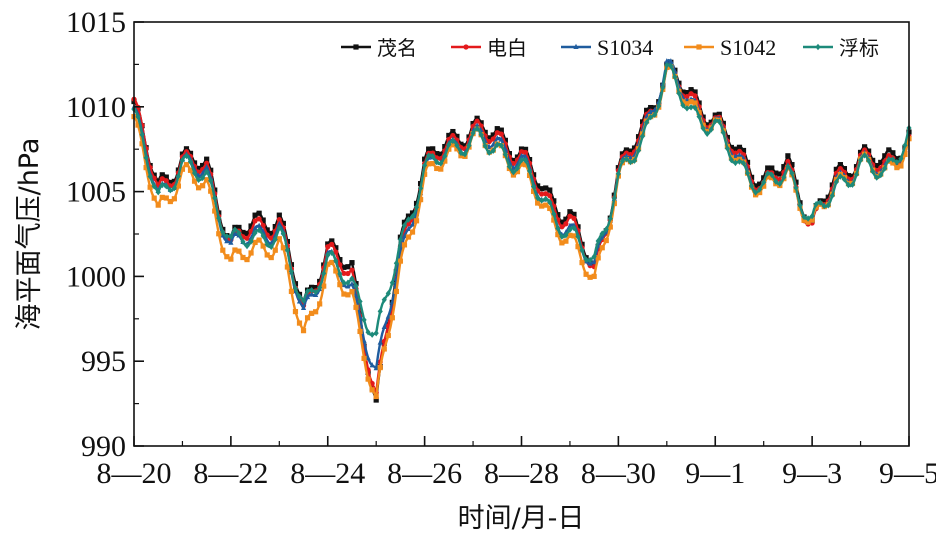 The height and width of the screenshot is (537, 936). I want to click on x-tick-label: 8—26, so click(424, 473).